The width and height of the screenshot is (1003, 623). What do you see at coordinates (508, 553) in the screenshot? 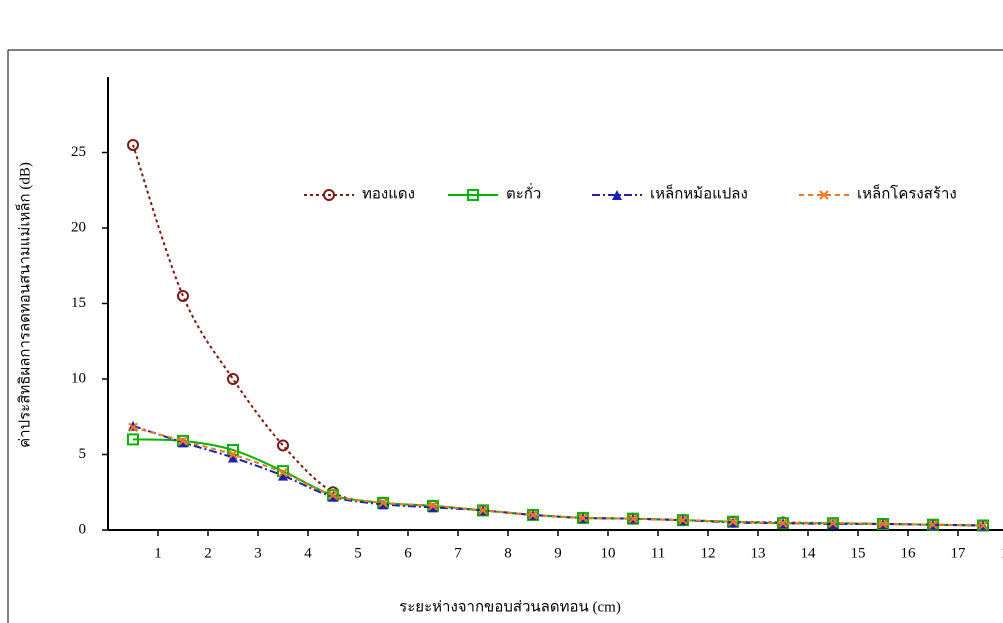
I see `x-tick-label: 8` at bounding box center [508, 553].